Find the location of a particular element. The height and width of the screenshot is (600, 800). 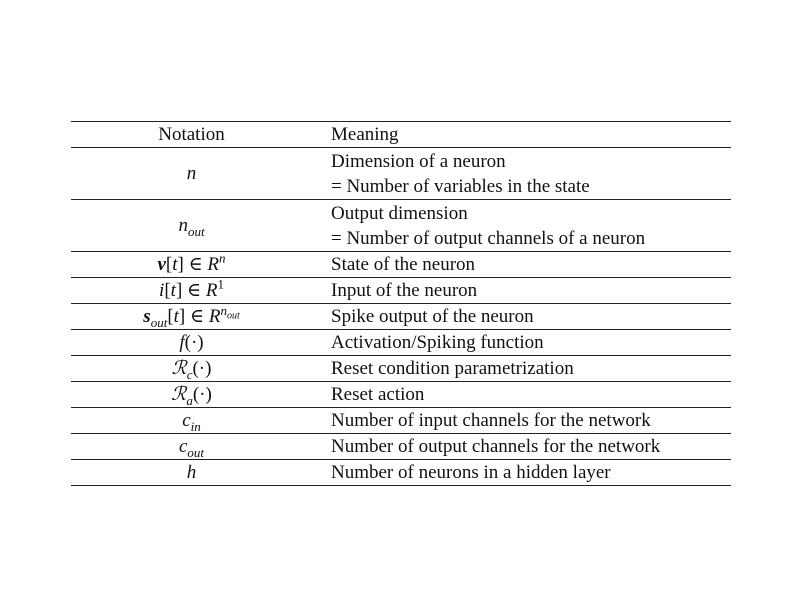

notation-cell: cout is located at coordinates (191, 447).